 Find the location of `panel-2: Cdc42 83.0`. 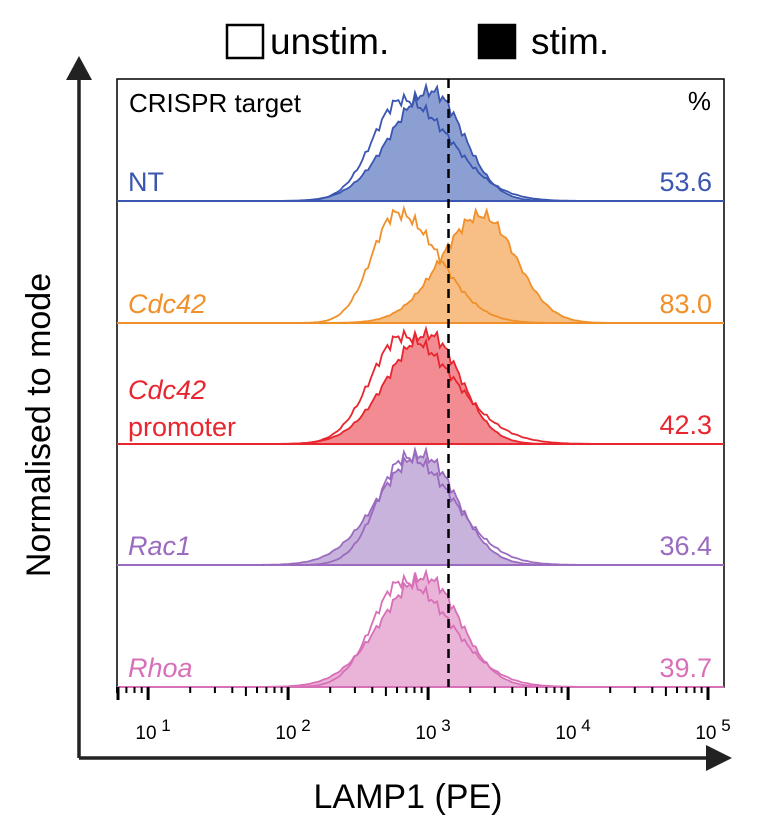

panel-2: Cdc42 83.0 is located at coordinates (420, 264).